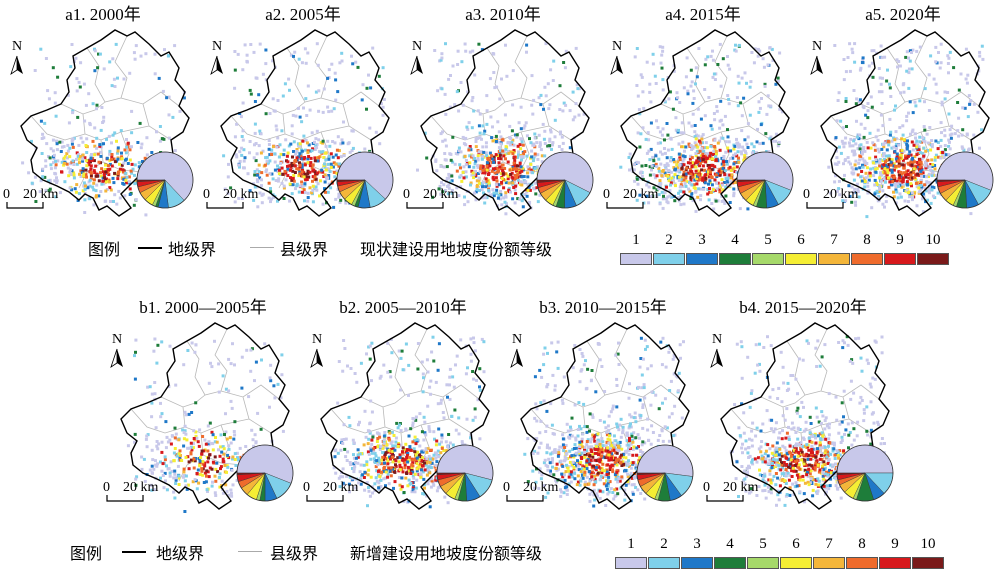 The height and width of the screenshot is (574, 1000). What do you see at coordinates (316, 350) in the screenshot?
I see `north-arrow-icon: N` at bounding box center [316, 350].